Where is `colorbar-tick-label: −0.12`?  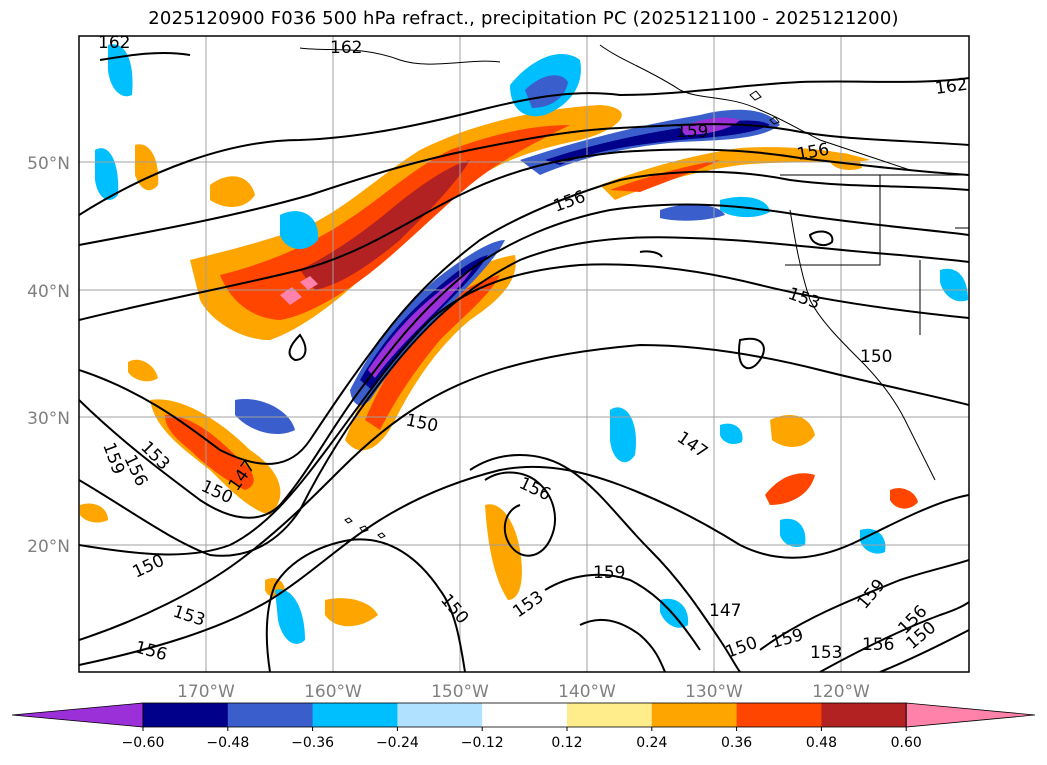 colorbar-tick-label: −0.12 is located at coordinates (482, 743).